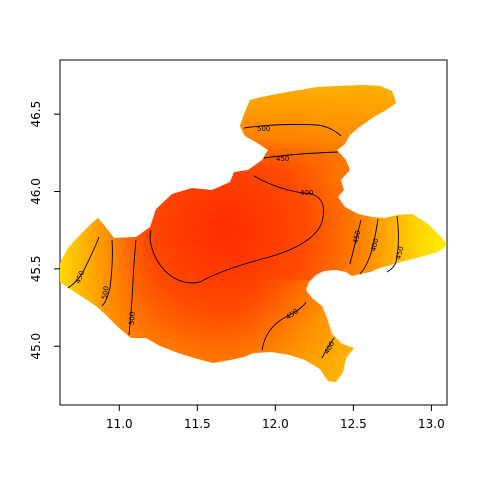 The image size is (480, 480). What do you see at coordinates (36, 191) in the screenshot?
I see `y-tick-label: 46.0` at bounding box center [36, 191].